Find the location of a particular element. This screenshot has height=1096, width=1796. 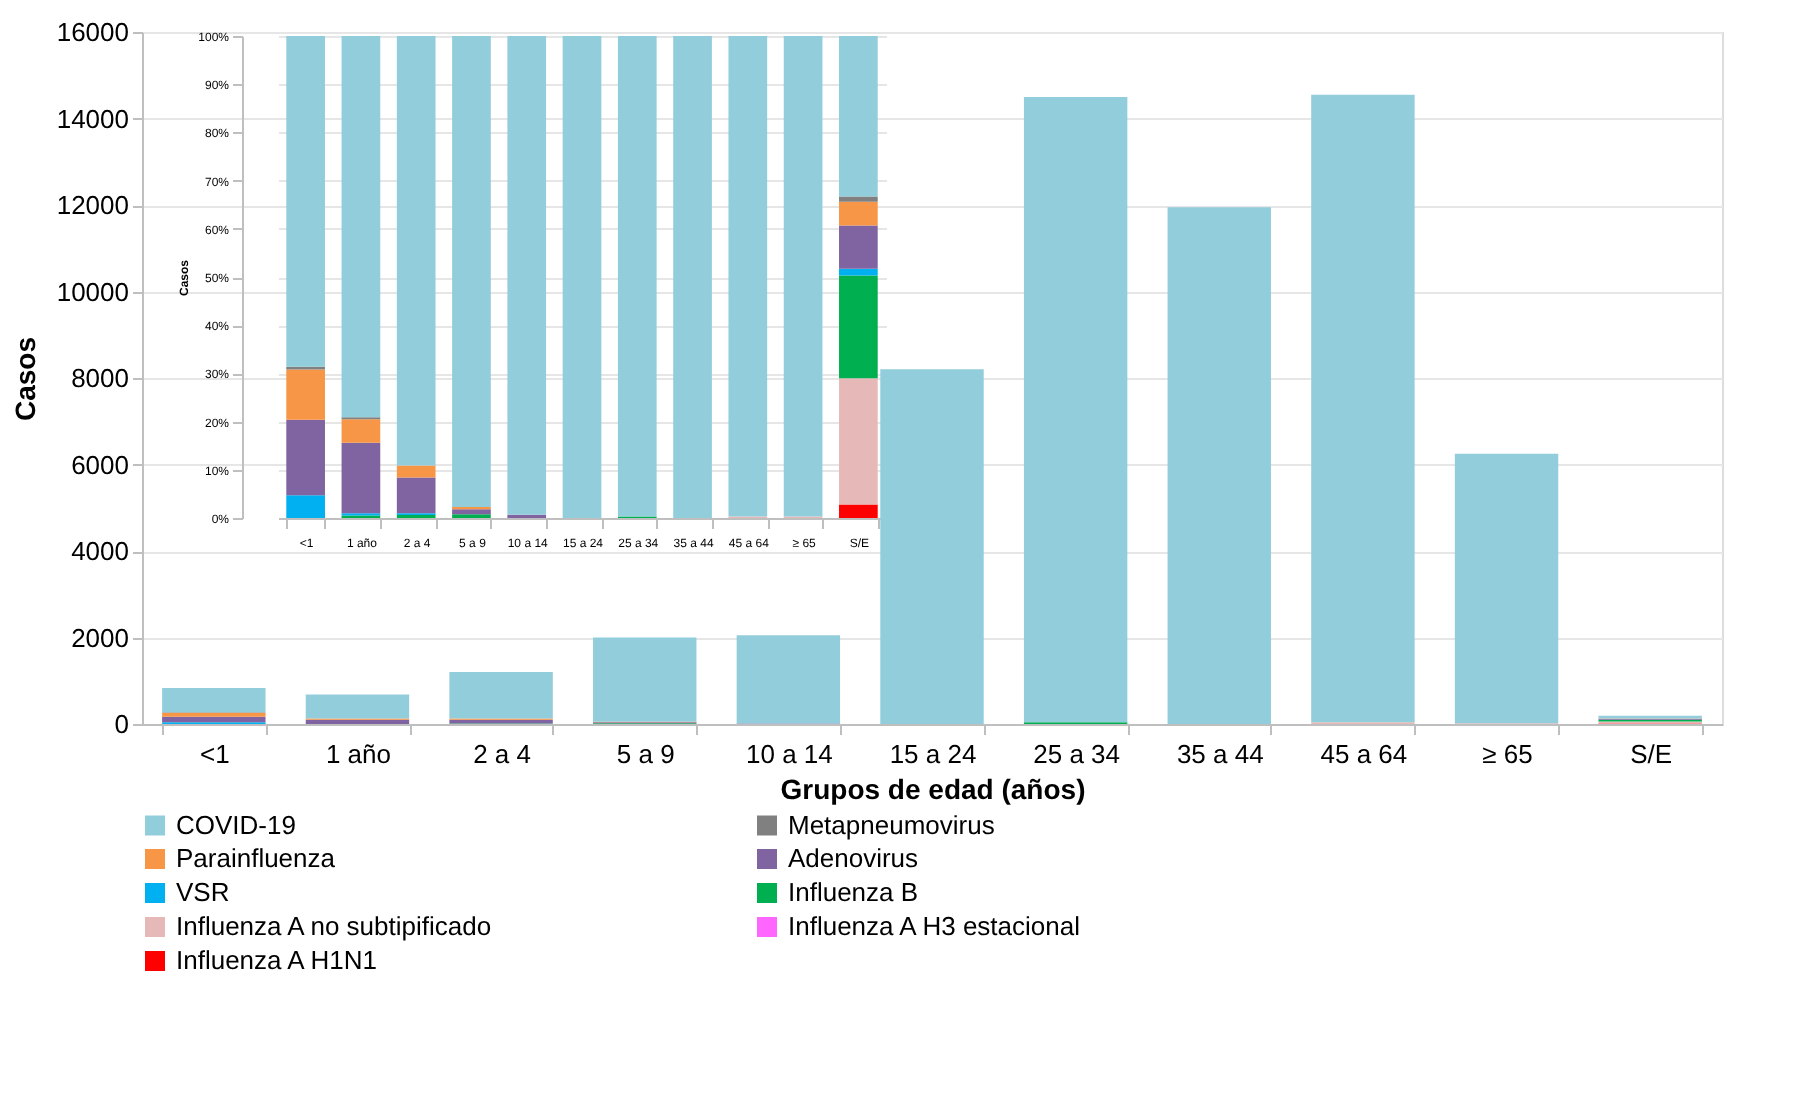

x-tick-label: 5 a 9 is located at coordinates (645, 754).